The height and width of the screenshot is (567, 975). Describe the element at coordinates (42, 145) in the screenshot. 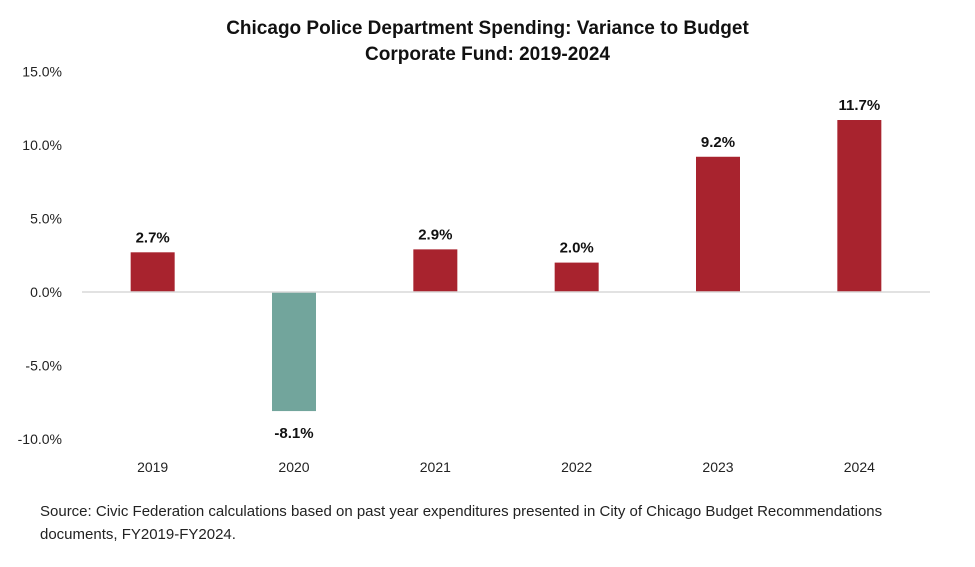

I see `y-tick-label: 10.0%` at that location.